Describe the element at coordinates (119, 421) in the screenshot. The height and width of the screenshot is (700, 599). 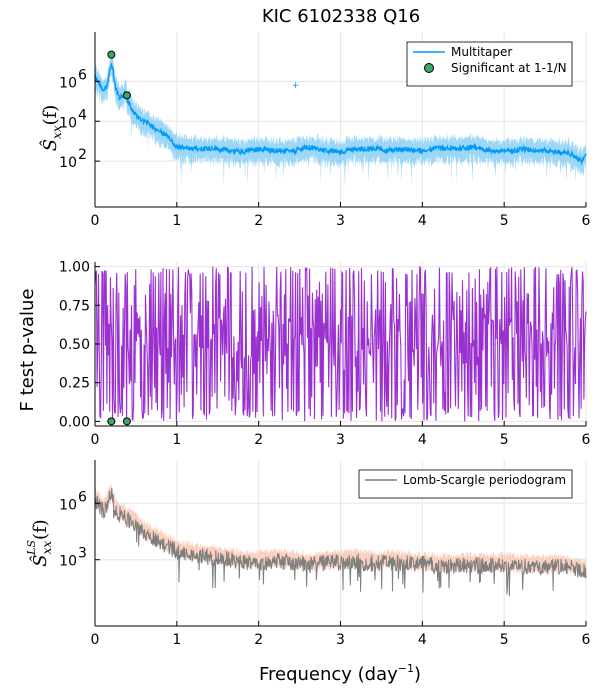
I see `ftest-significant-markers` at that location.